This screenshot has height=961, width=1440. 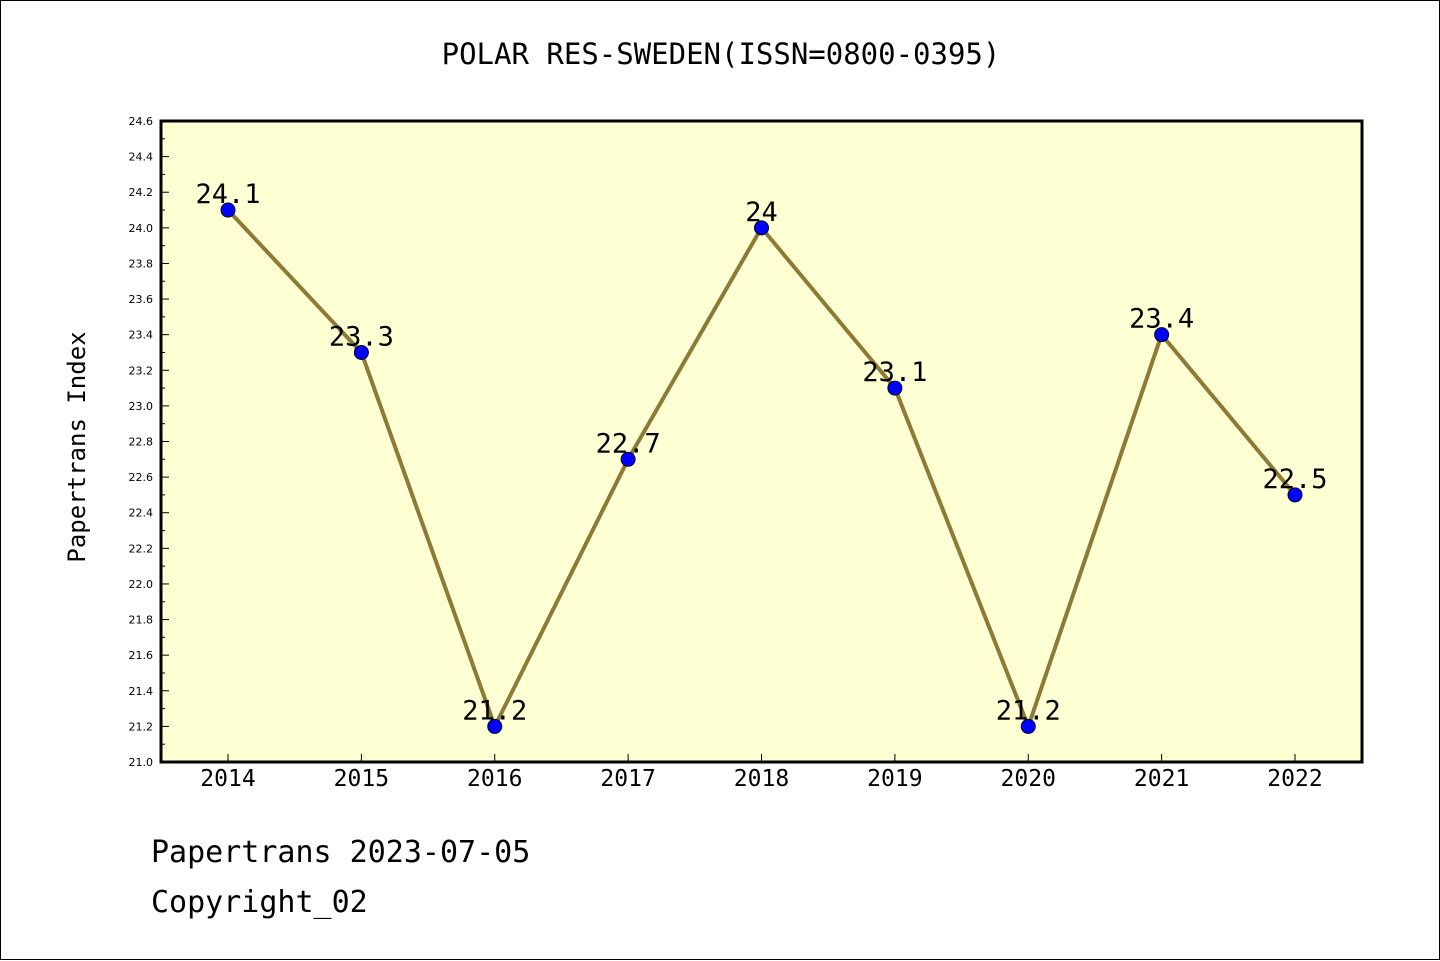 I want to click on y-tick-label: 24.2, so click(x=141, y=192).